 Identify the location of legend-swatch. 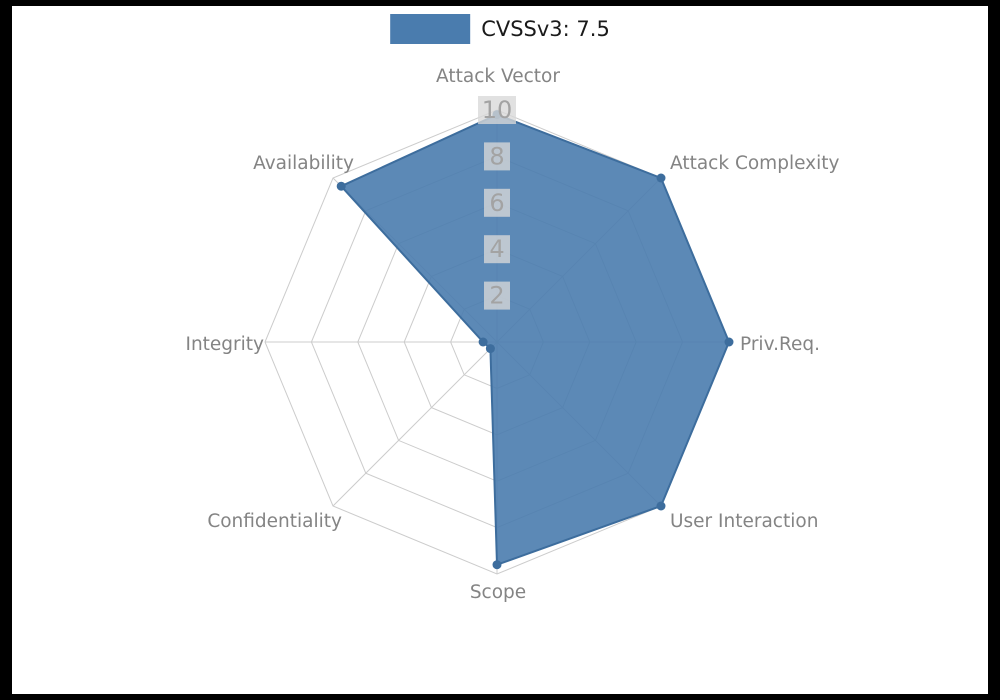
(430, 29).